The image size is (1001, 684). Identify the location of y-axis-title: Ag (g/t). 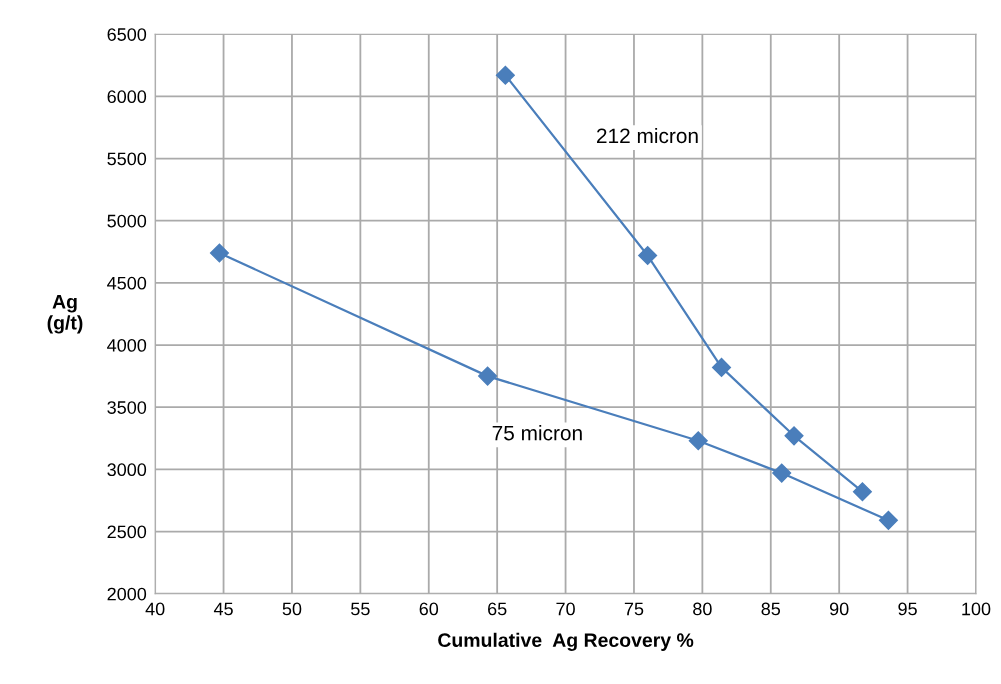
(65, 314).